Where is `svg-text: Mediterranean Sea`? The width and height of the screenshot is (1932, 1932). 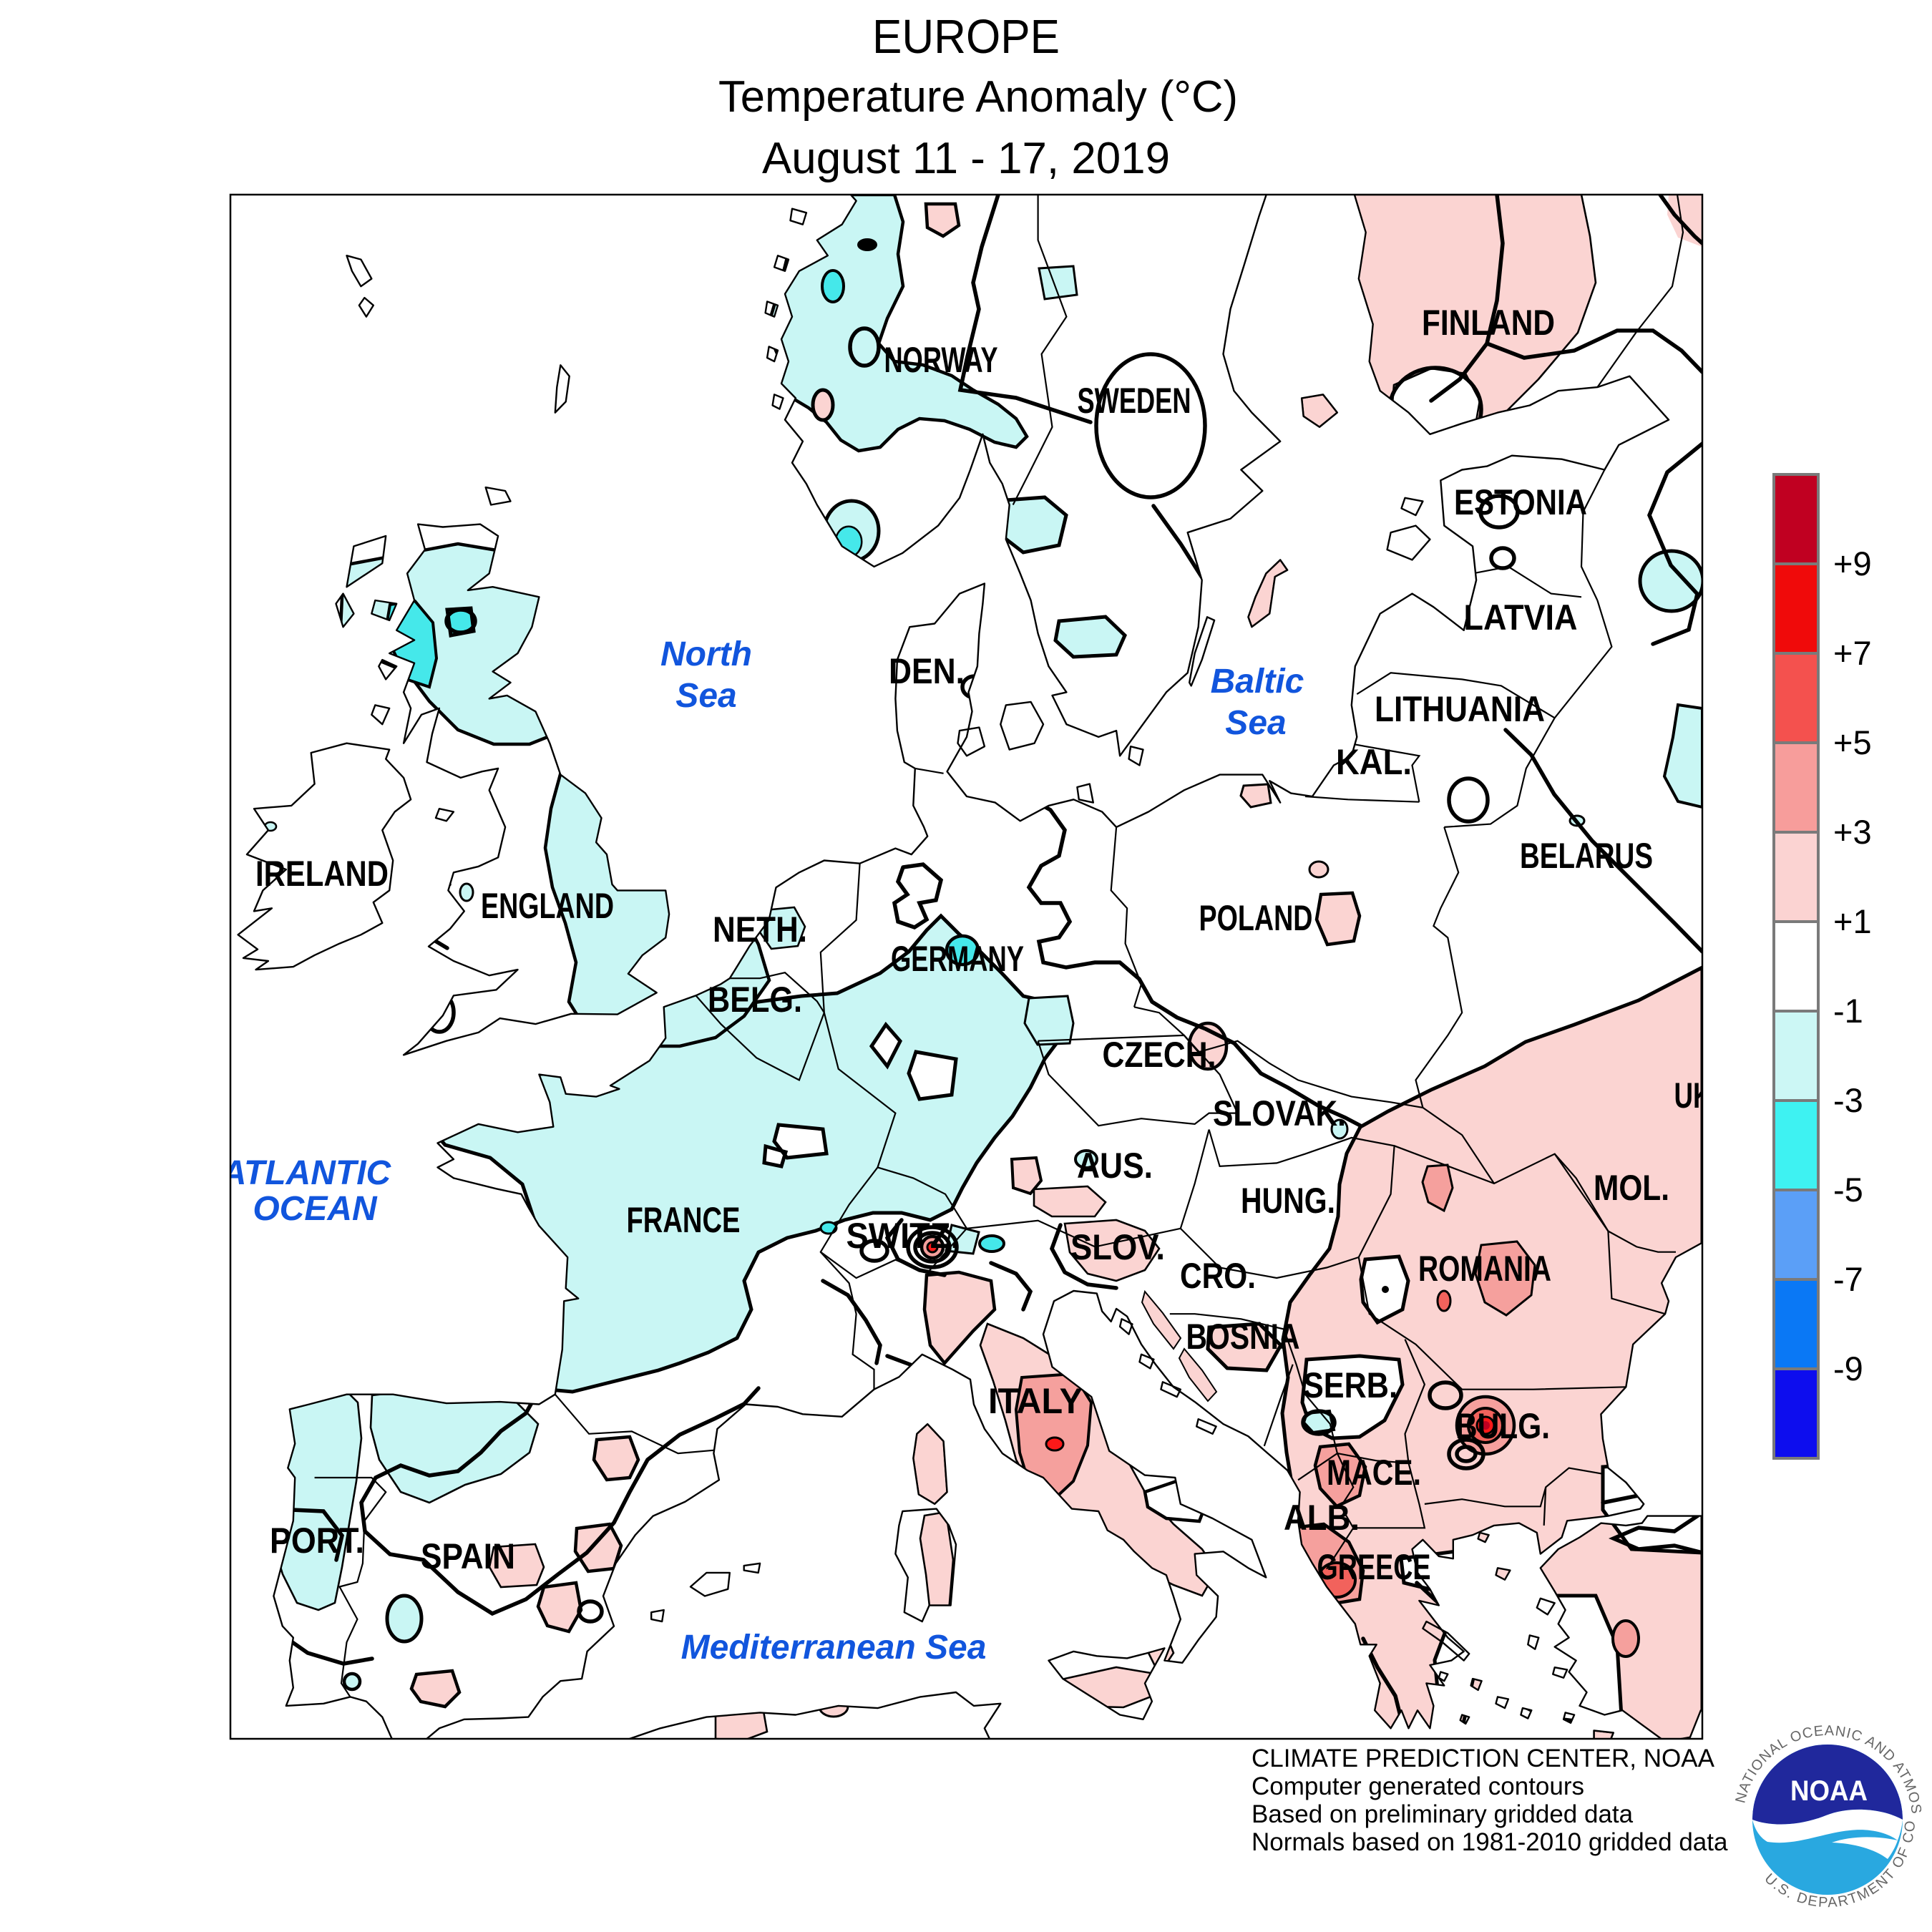
svg-text: Mediterranean Sea is located at coordinates (834, 1648).